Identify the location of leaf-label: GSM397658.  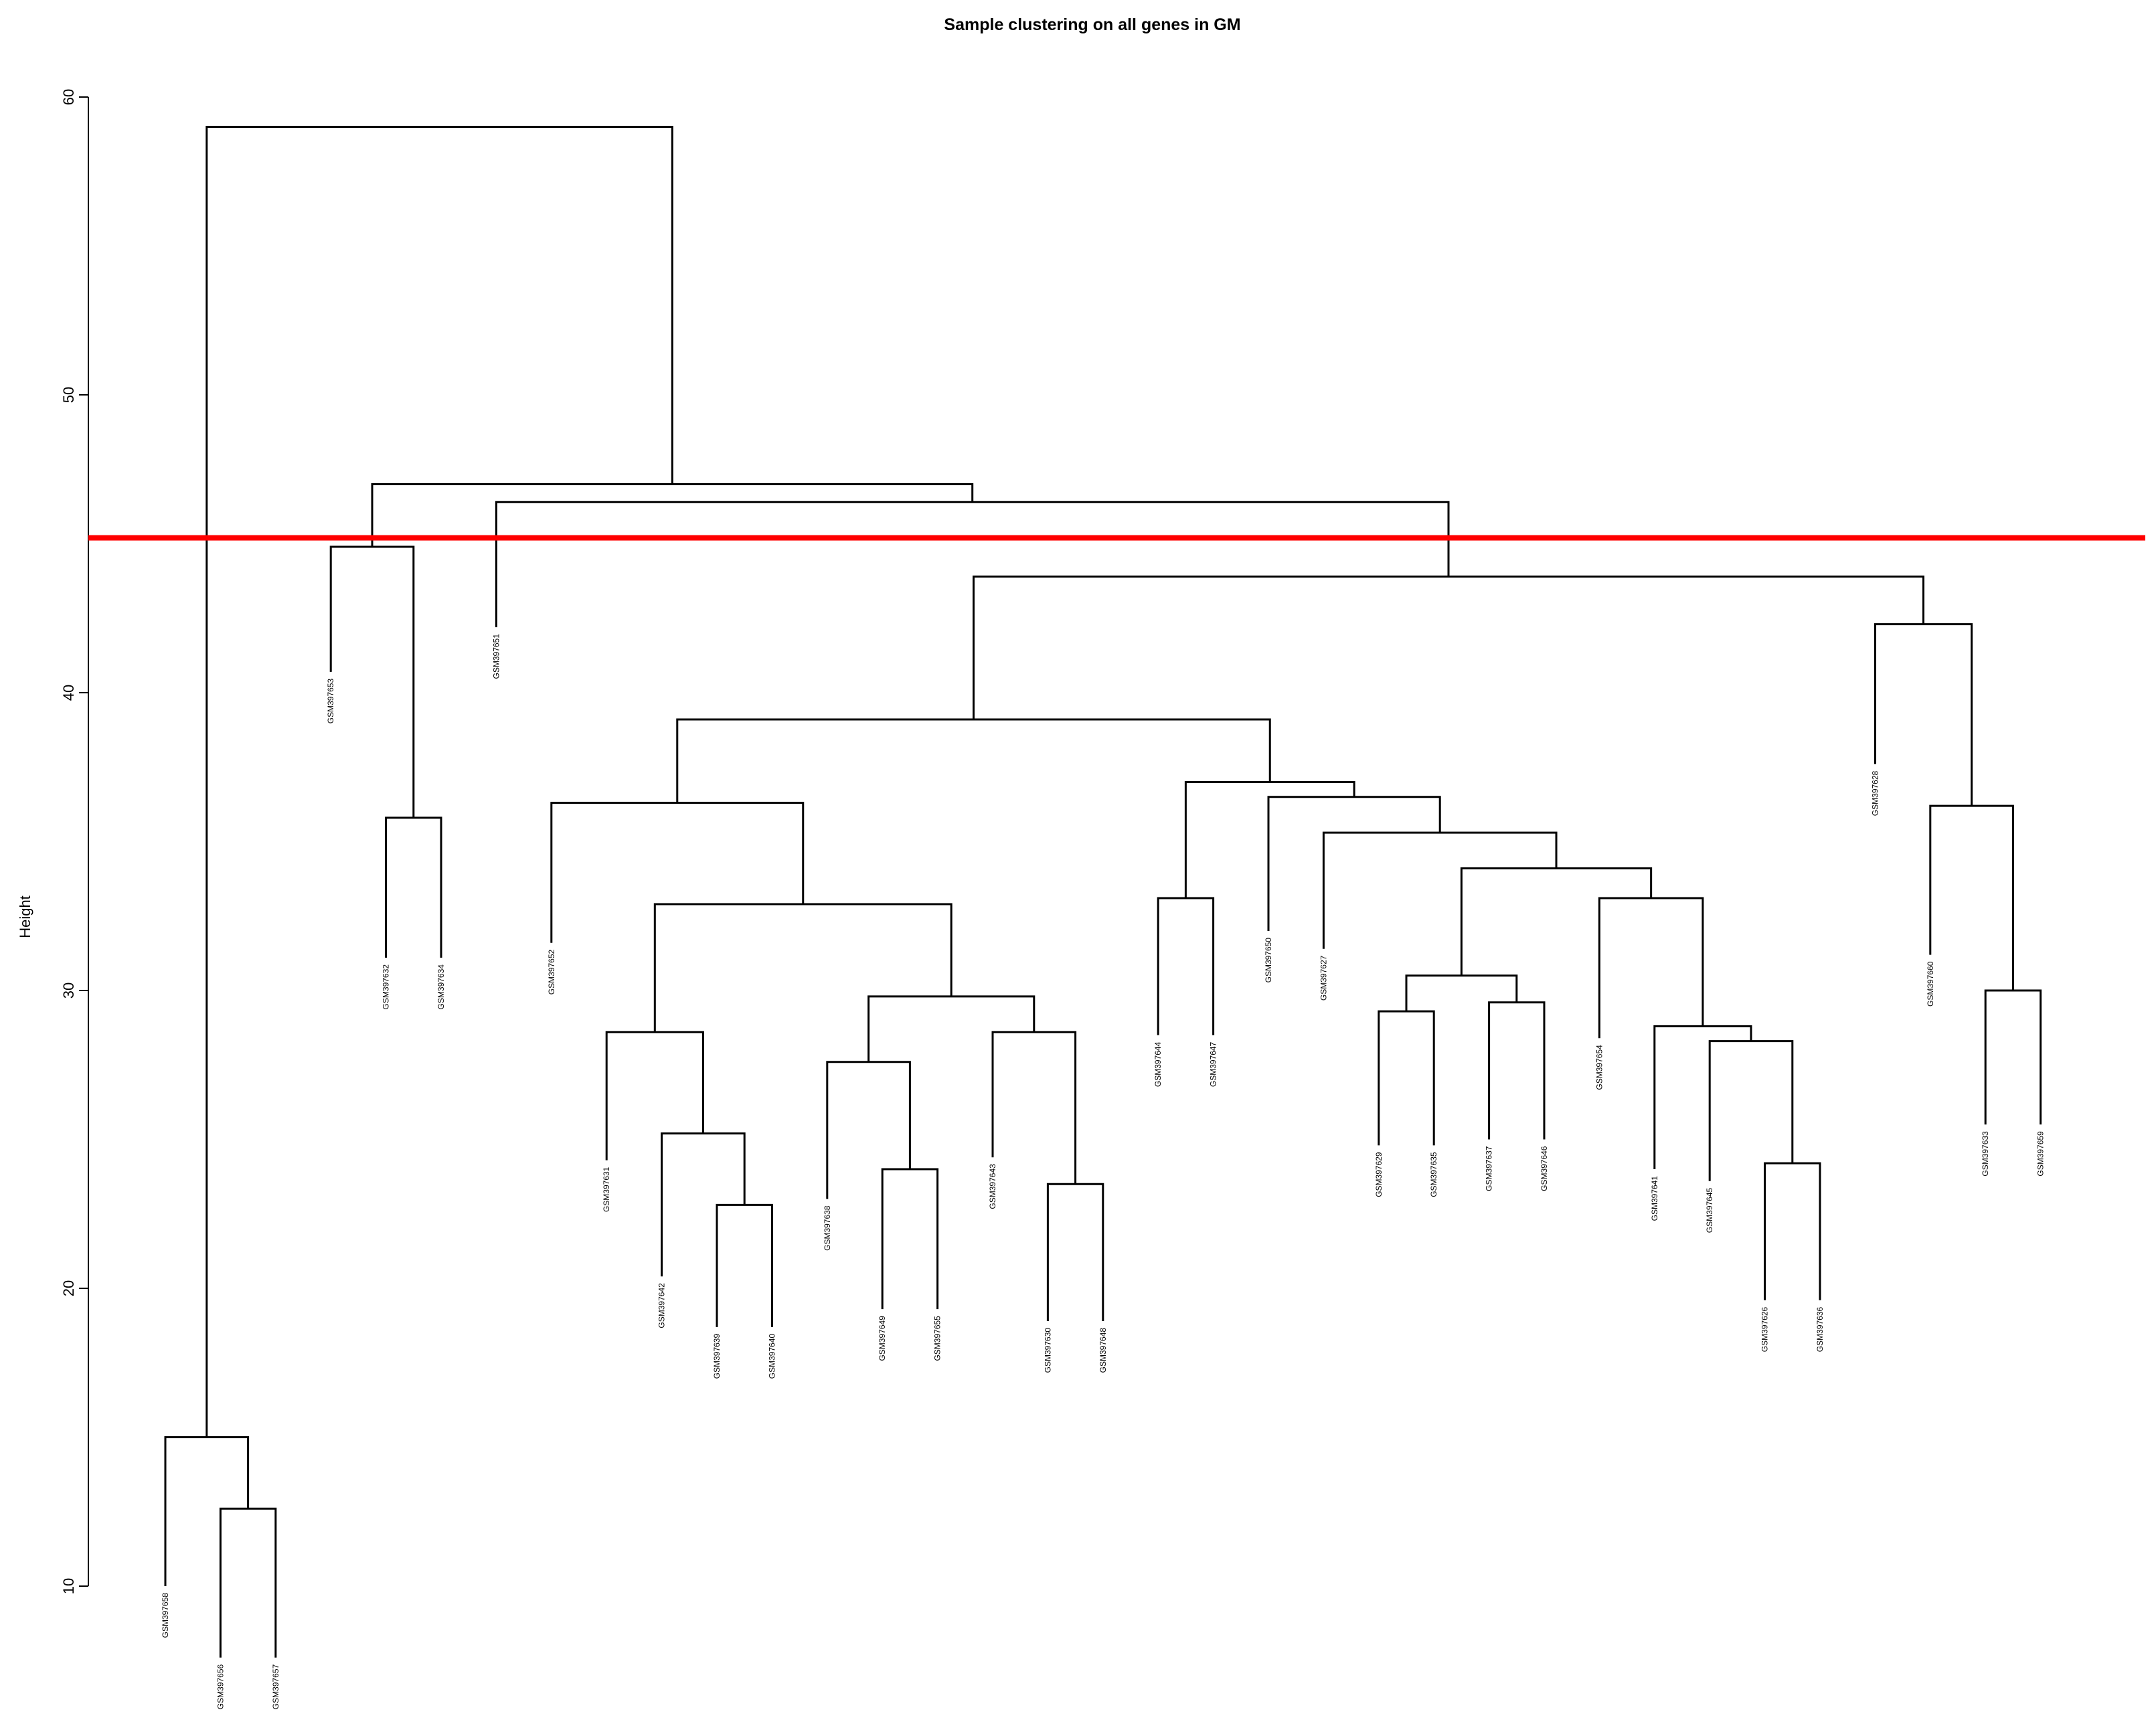
(165, 1615).